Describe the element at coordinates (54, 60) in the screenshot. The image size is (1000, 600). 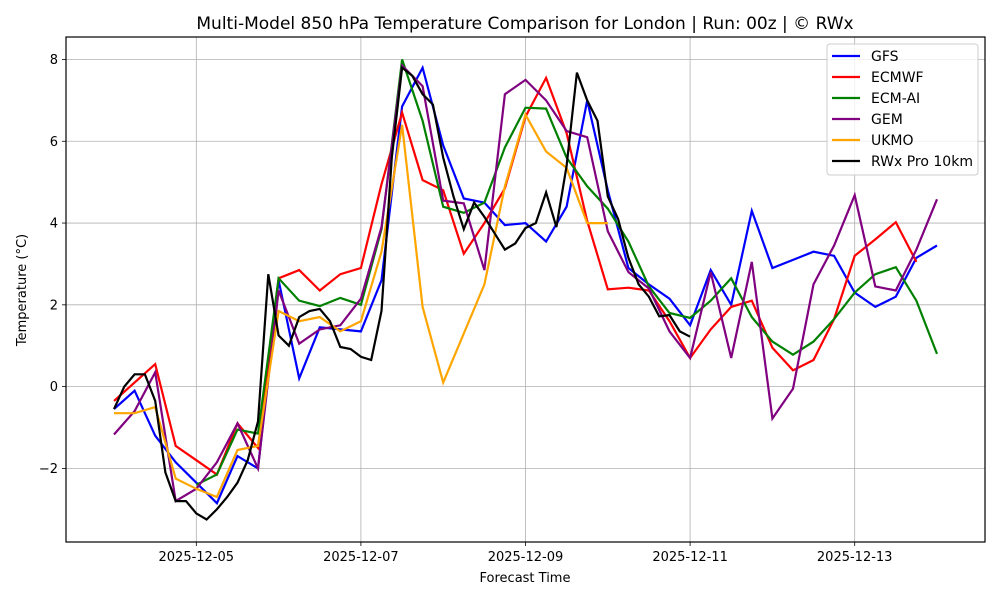
I see `y-tick-label: 8` at that location.